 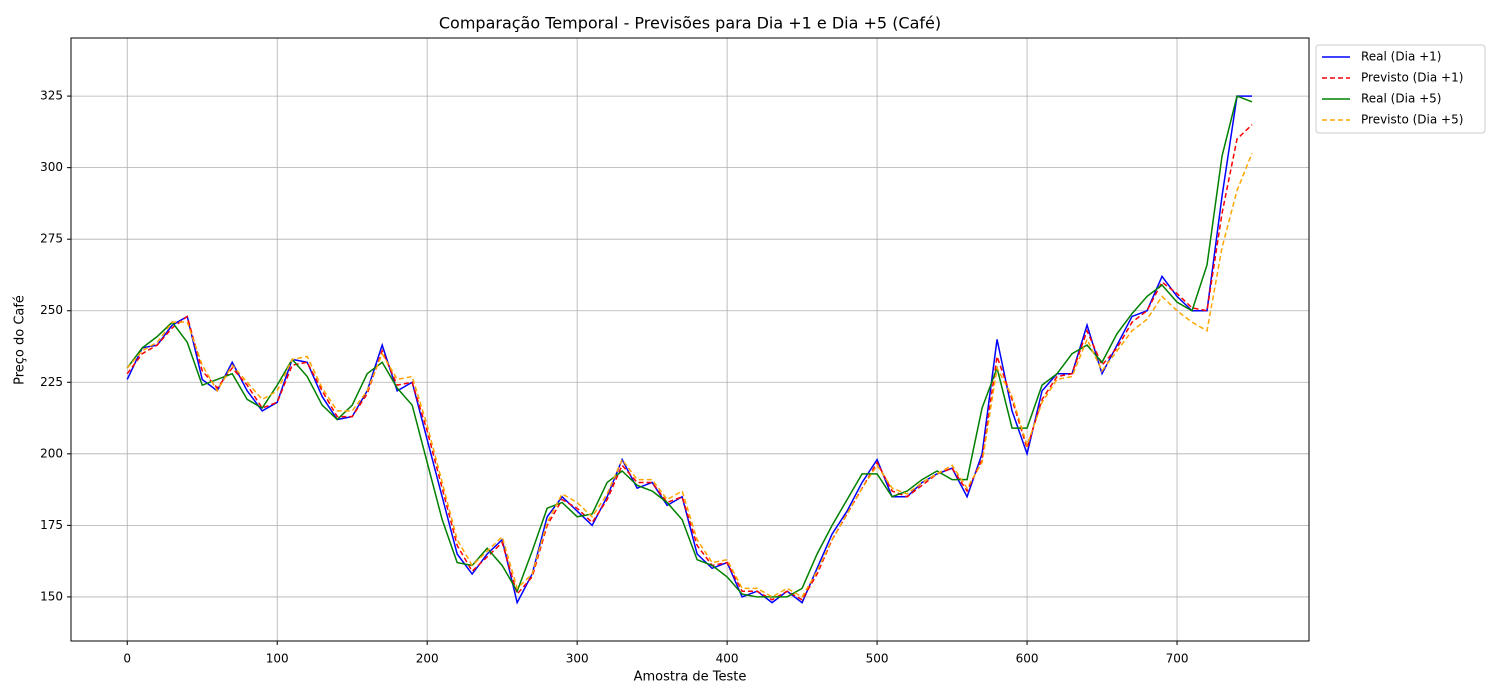 What do you see at coordinates (1412, 78) in the screenshot?
I see `legend-label: Previsto (Dia +1)` at bounding box center [1412, 78].